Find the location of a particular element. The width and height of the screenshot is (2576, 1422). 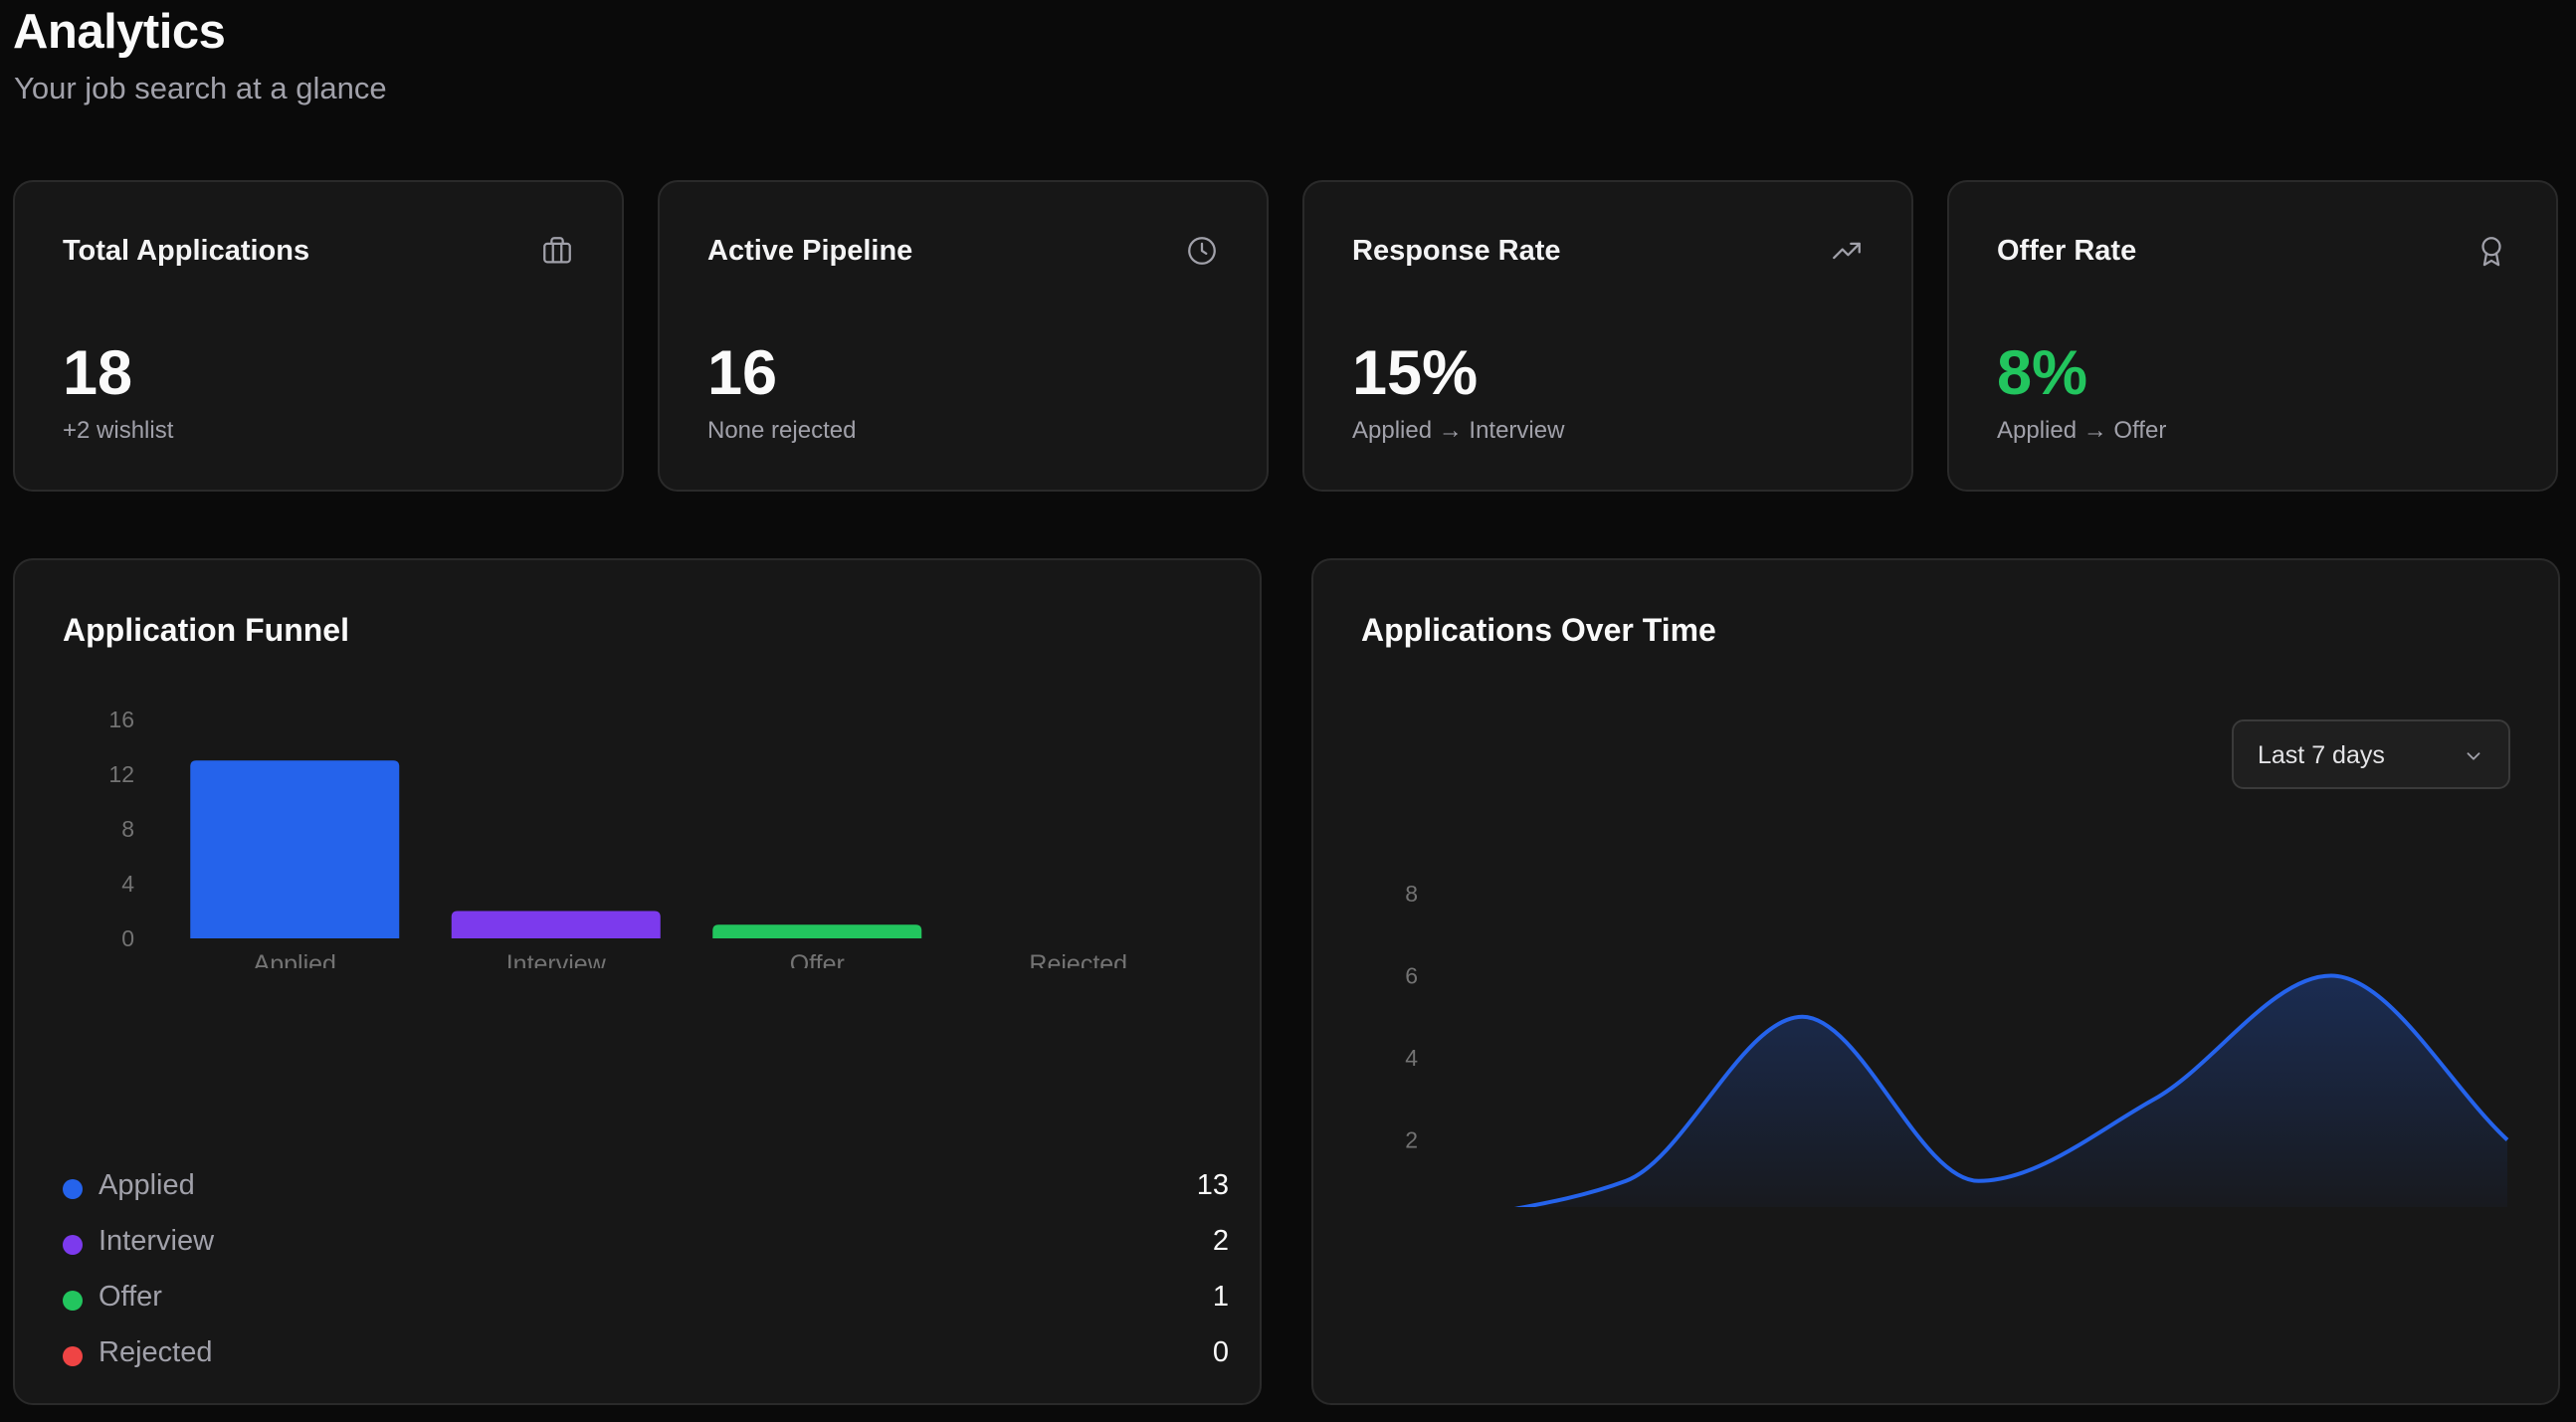

bar-offer is located at coordinates (817, 931).